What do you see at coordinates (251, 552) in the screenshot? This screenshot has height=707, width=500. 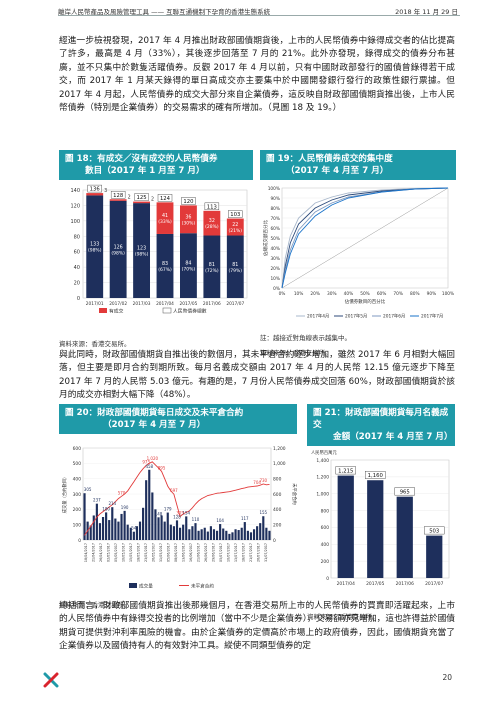 I see `x-tick-label: 21/07/2017` at bounding box center [251, 552].